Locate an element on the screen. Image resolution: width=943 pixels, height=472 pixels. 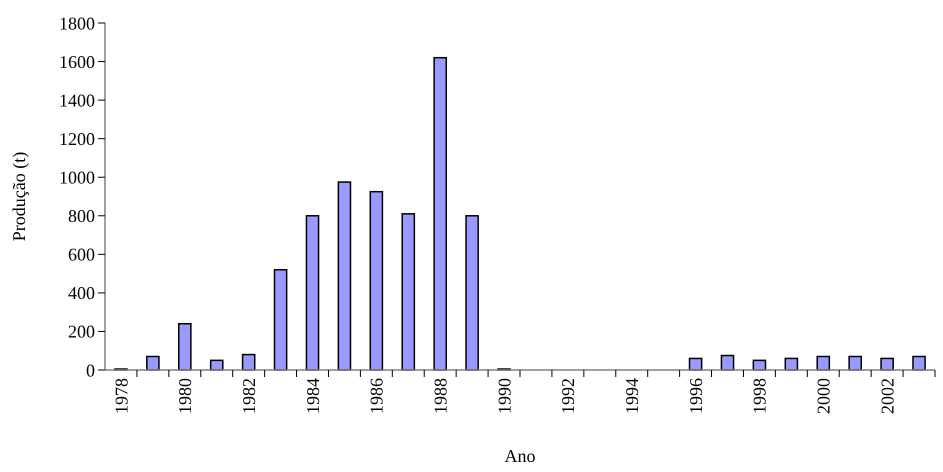
y-tick-label: 1800 is located at coordinates (77, 23).